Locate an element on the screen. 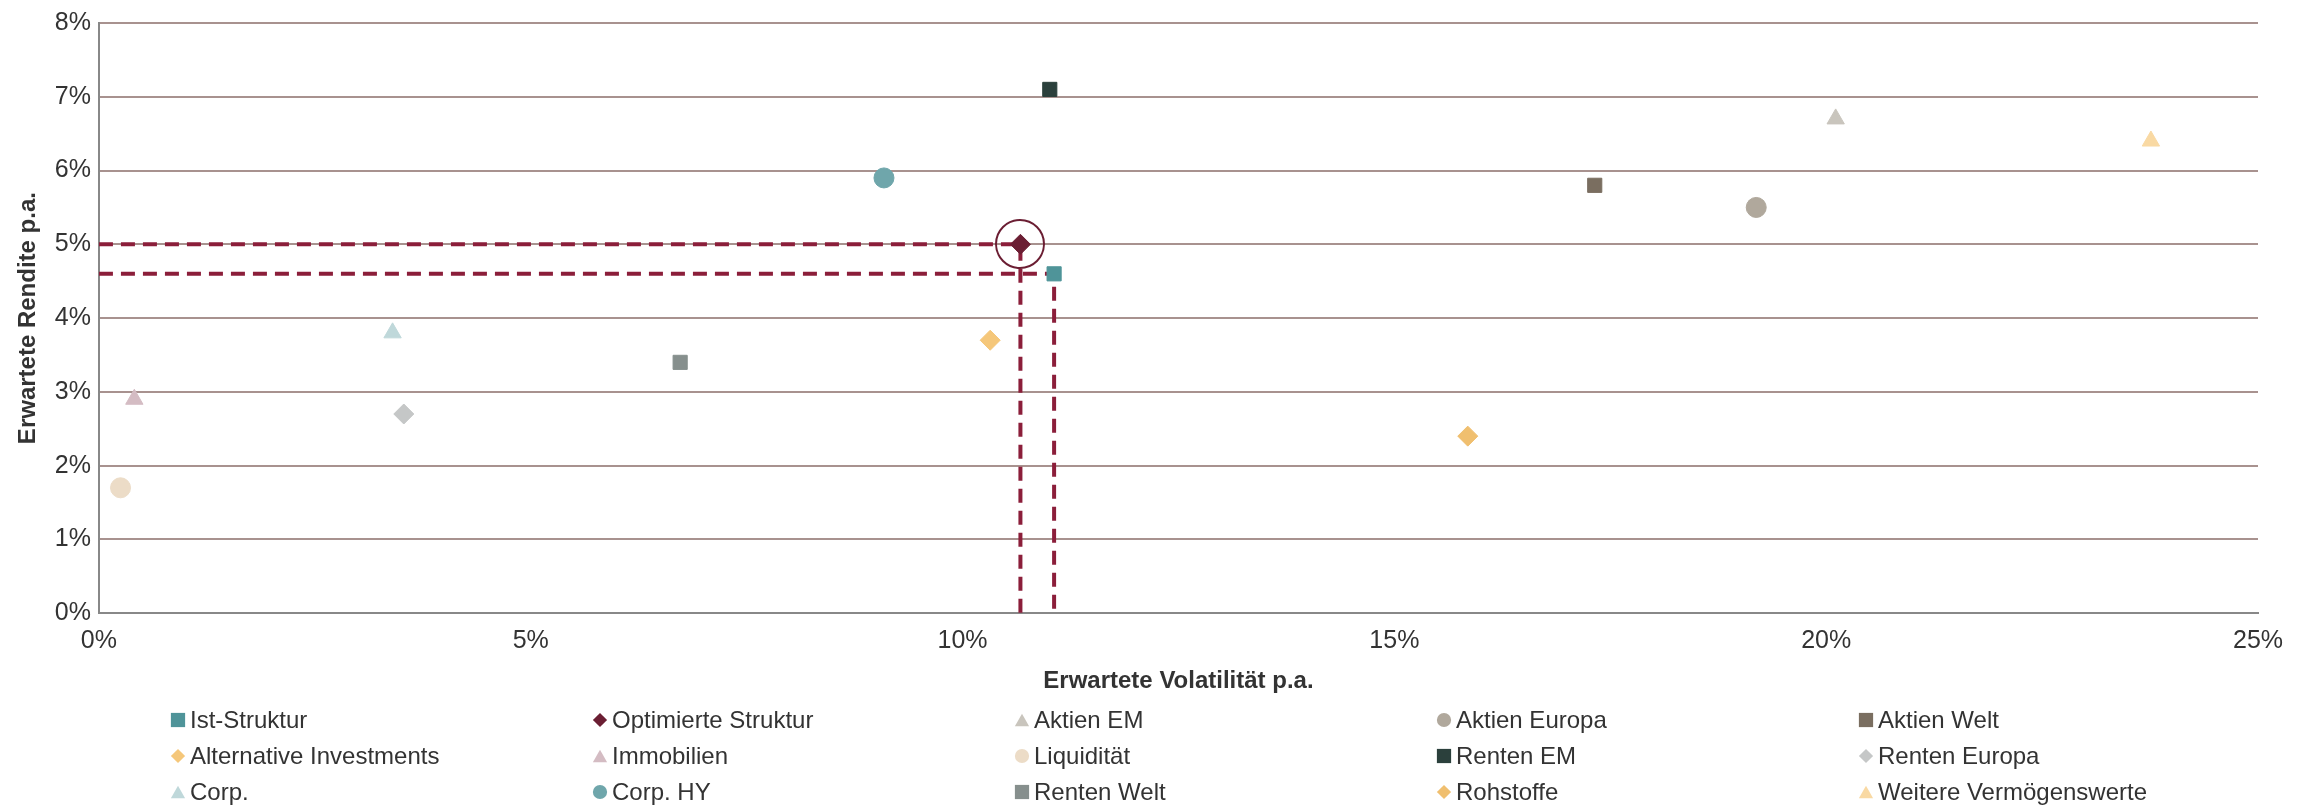 The image size is (2308, 811). y-tick-label: 7% is located at coordinates (72, 94).